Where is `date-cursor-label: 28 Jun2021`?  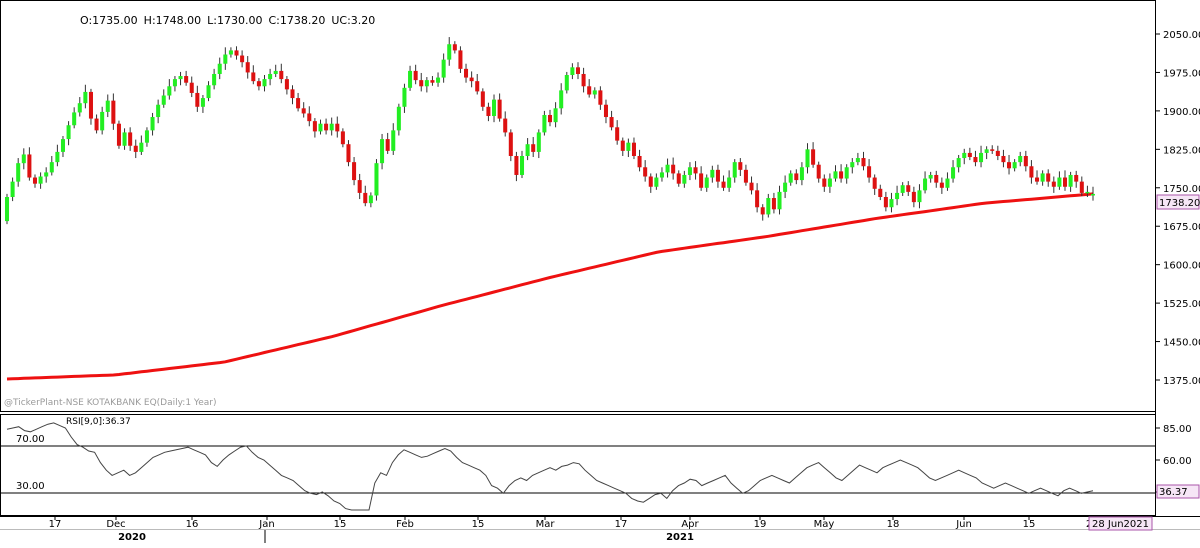 date-cursor-label: 28 Jun2021 is located at coordinates (1120, 524).